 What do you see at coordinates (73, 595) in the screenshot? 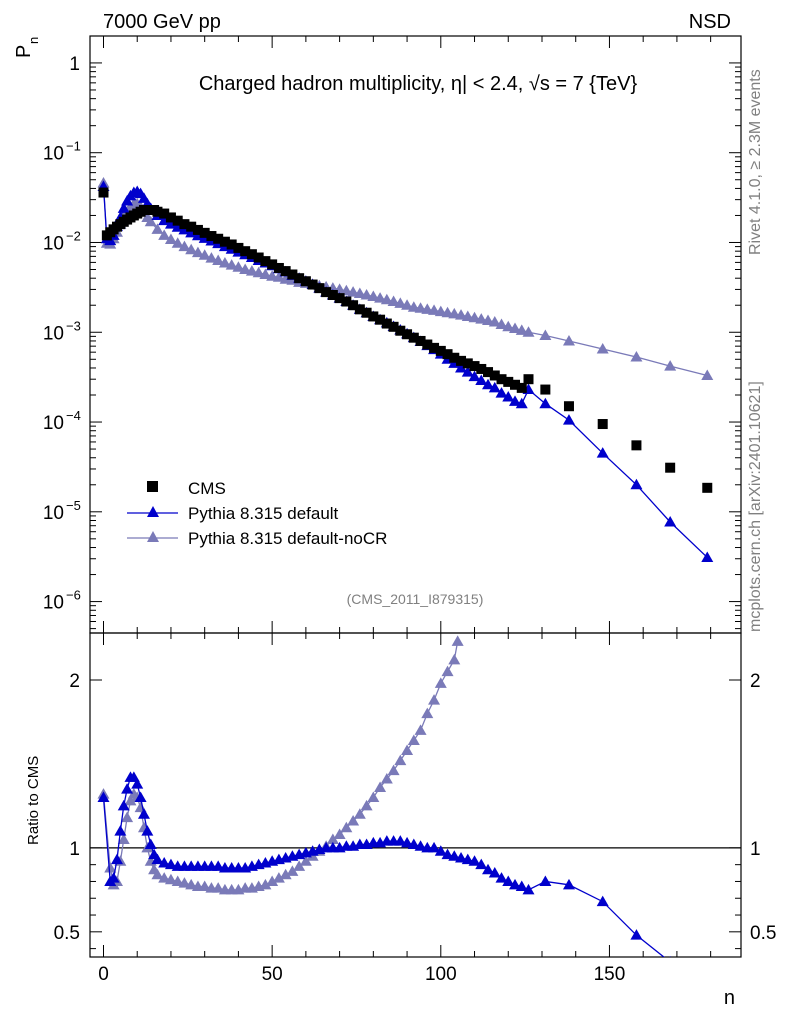
I see `main-y-tick-exponent: −6` at bounding box center [73, 595].